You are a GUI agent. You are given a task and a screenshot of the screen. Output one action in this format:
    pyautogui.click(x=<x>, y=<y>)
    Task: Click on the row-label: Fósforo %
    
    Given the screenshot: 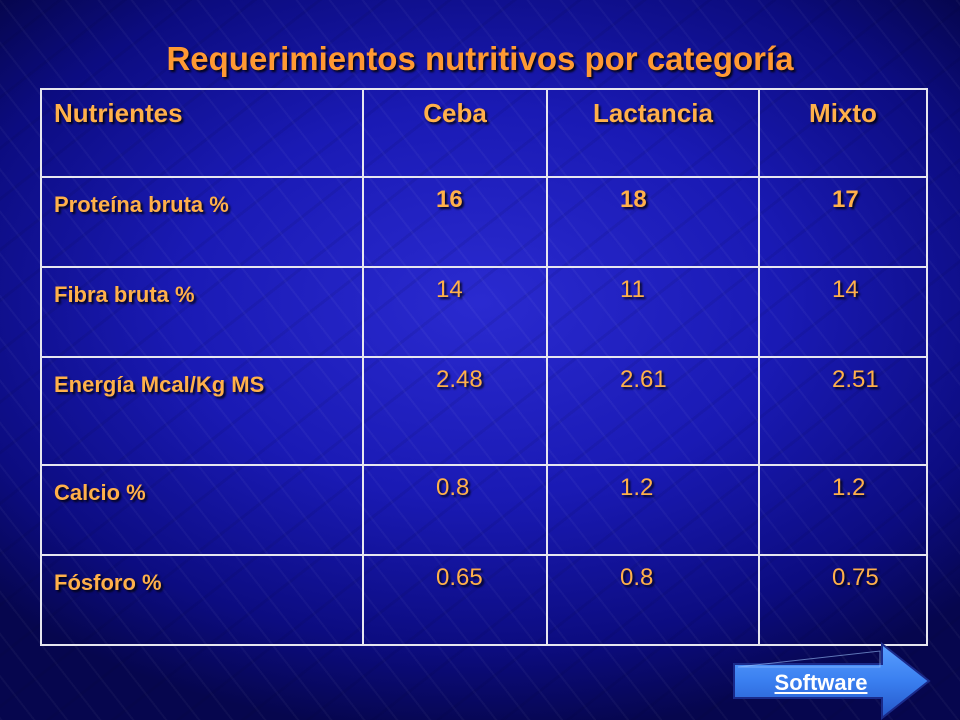 What is the action you would take?
    pyautogui.click(x=202, y=600)
    